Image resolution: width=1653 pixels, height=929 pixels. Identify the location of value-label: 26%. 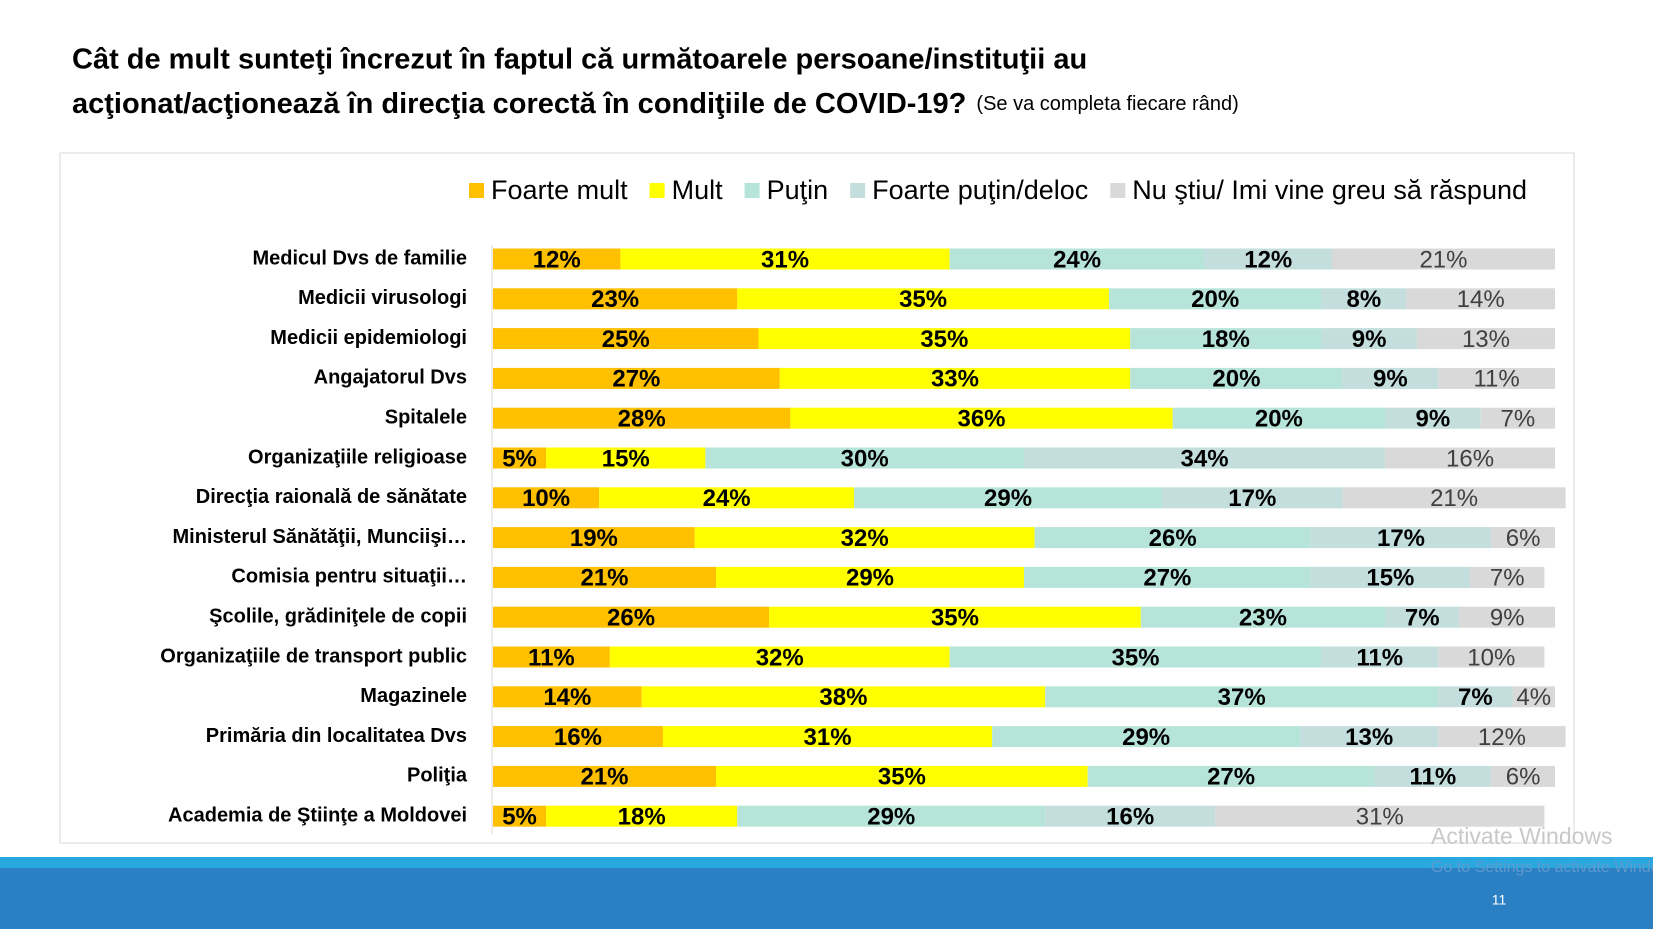
(1173, 538).